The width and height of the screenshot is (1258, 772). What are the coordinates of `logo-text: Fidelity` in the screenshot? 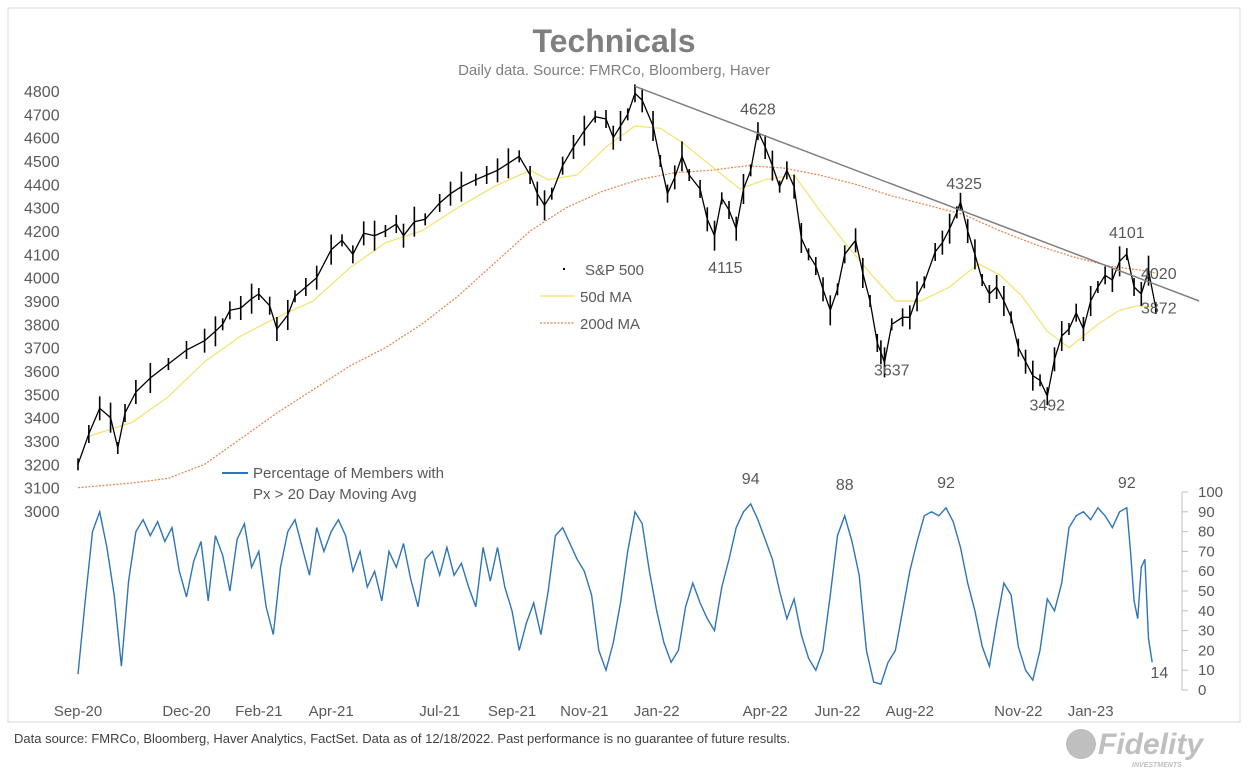 It's located at (1151, 744).